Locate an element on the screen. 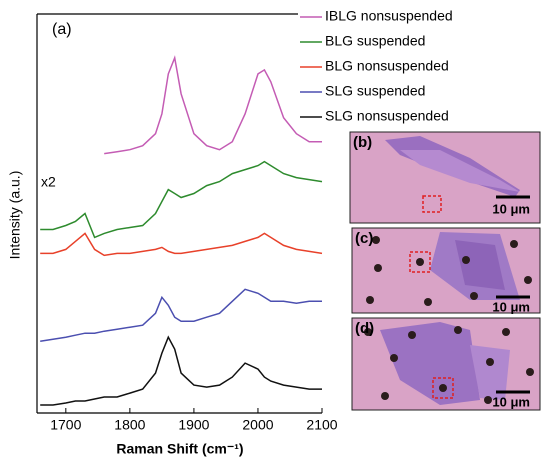 The image size is (543, 470). legend-label: BLG suspended is located at coordinates (375, 41).